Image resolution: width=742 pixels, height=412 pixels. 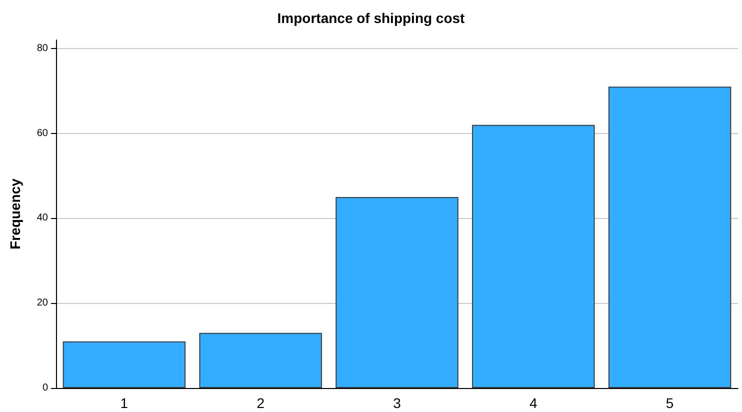 I want to click on x-tick-label: 2, so click(x=260, y=403).